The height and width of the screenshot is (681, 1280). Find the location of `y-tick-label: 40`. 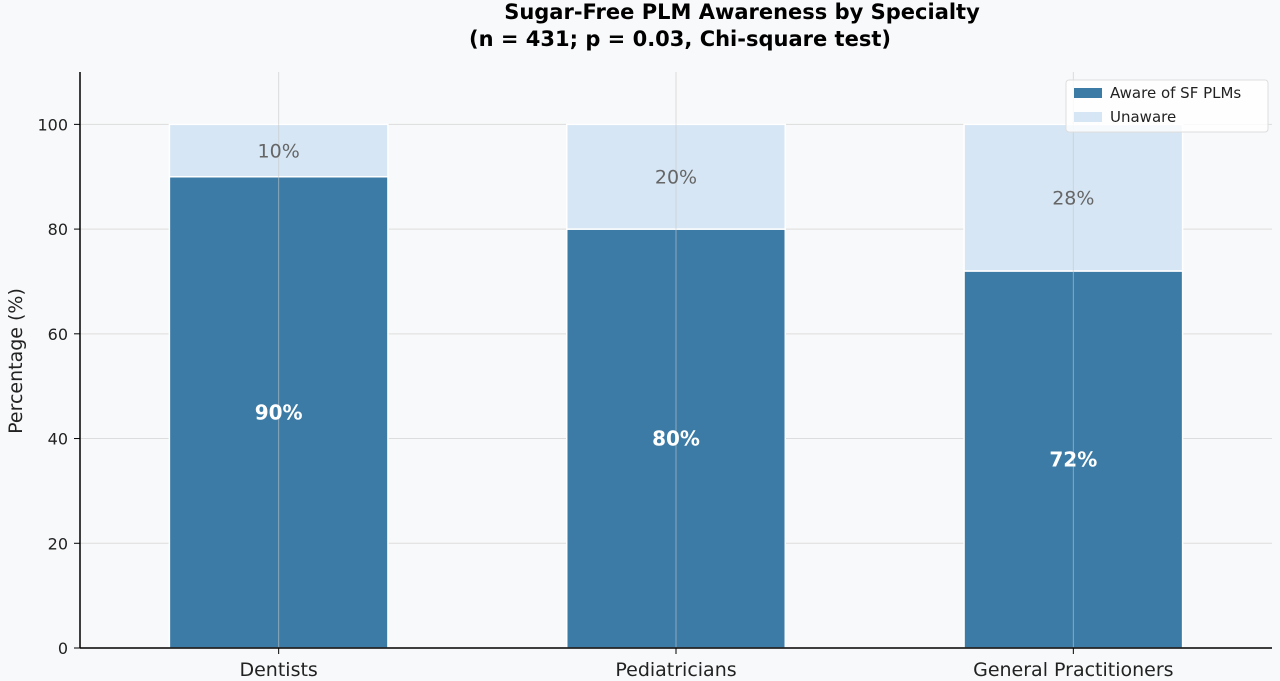

y-tick-label: 40 is located at coordinates (58, 439).